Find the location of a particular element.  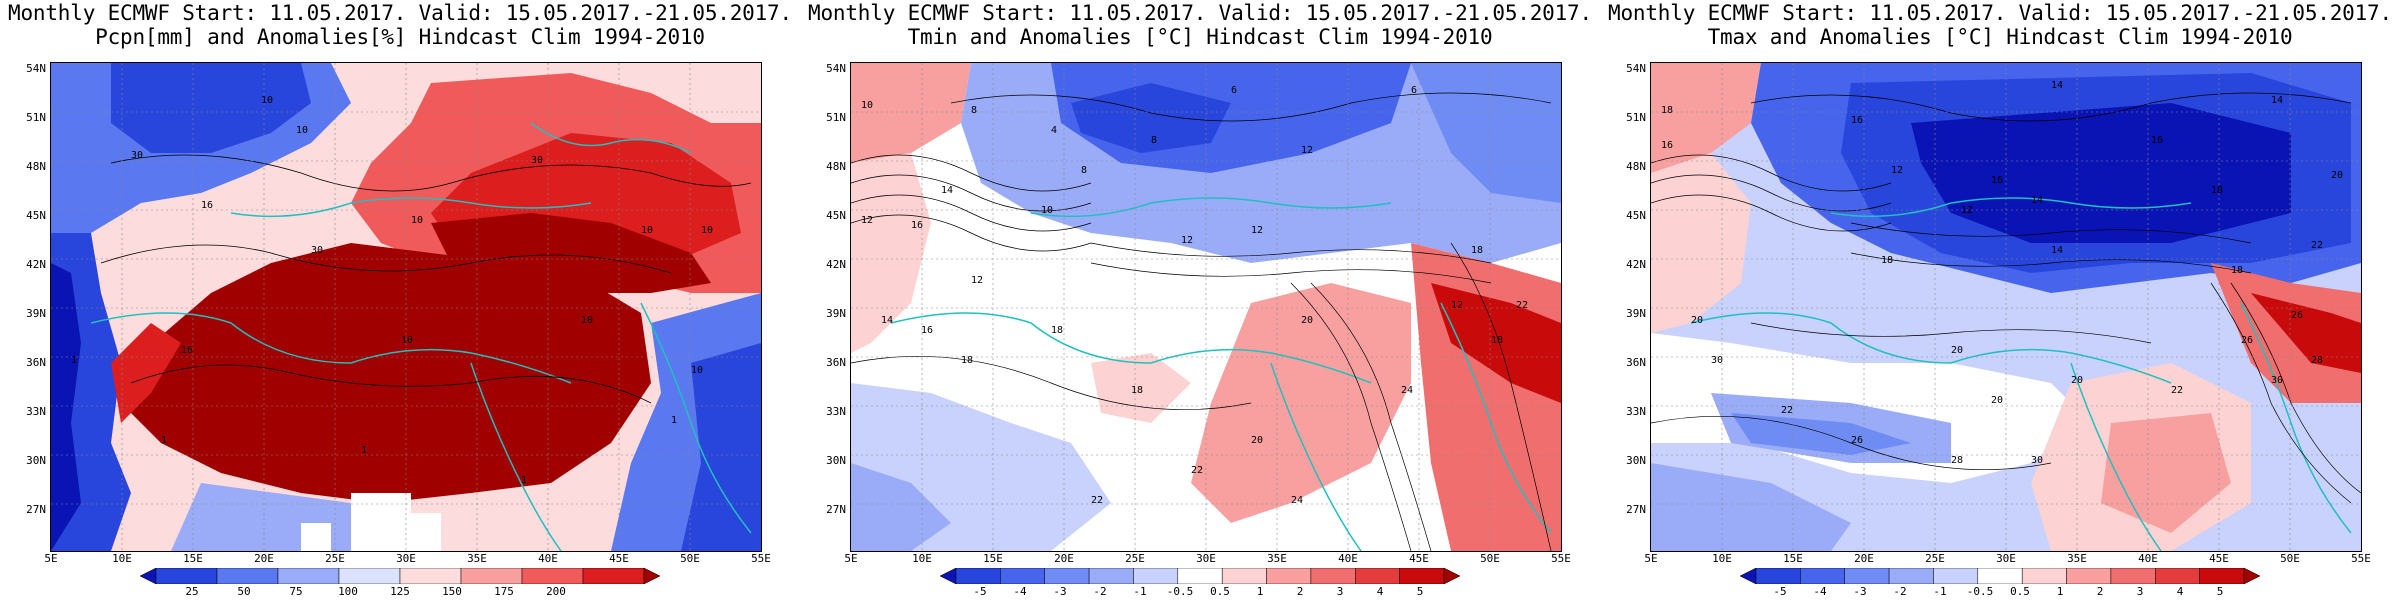

lon-label: 55E is located at coordinates (761, 558).